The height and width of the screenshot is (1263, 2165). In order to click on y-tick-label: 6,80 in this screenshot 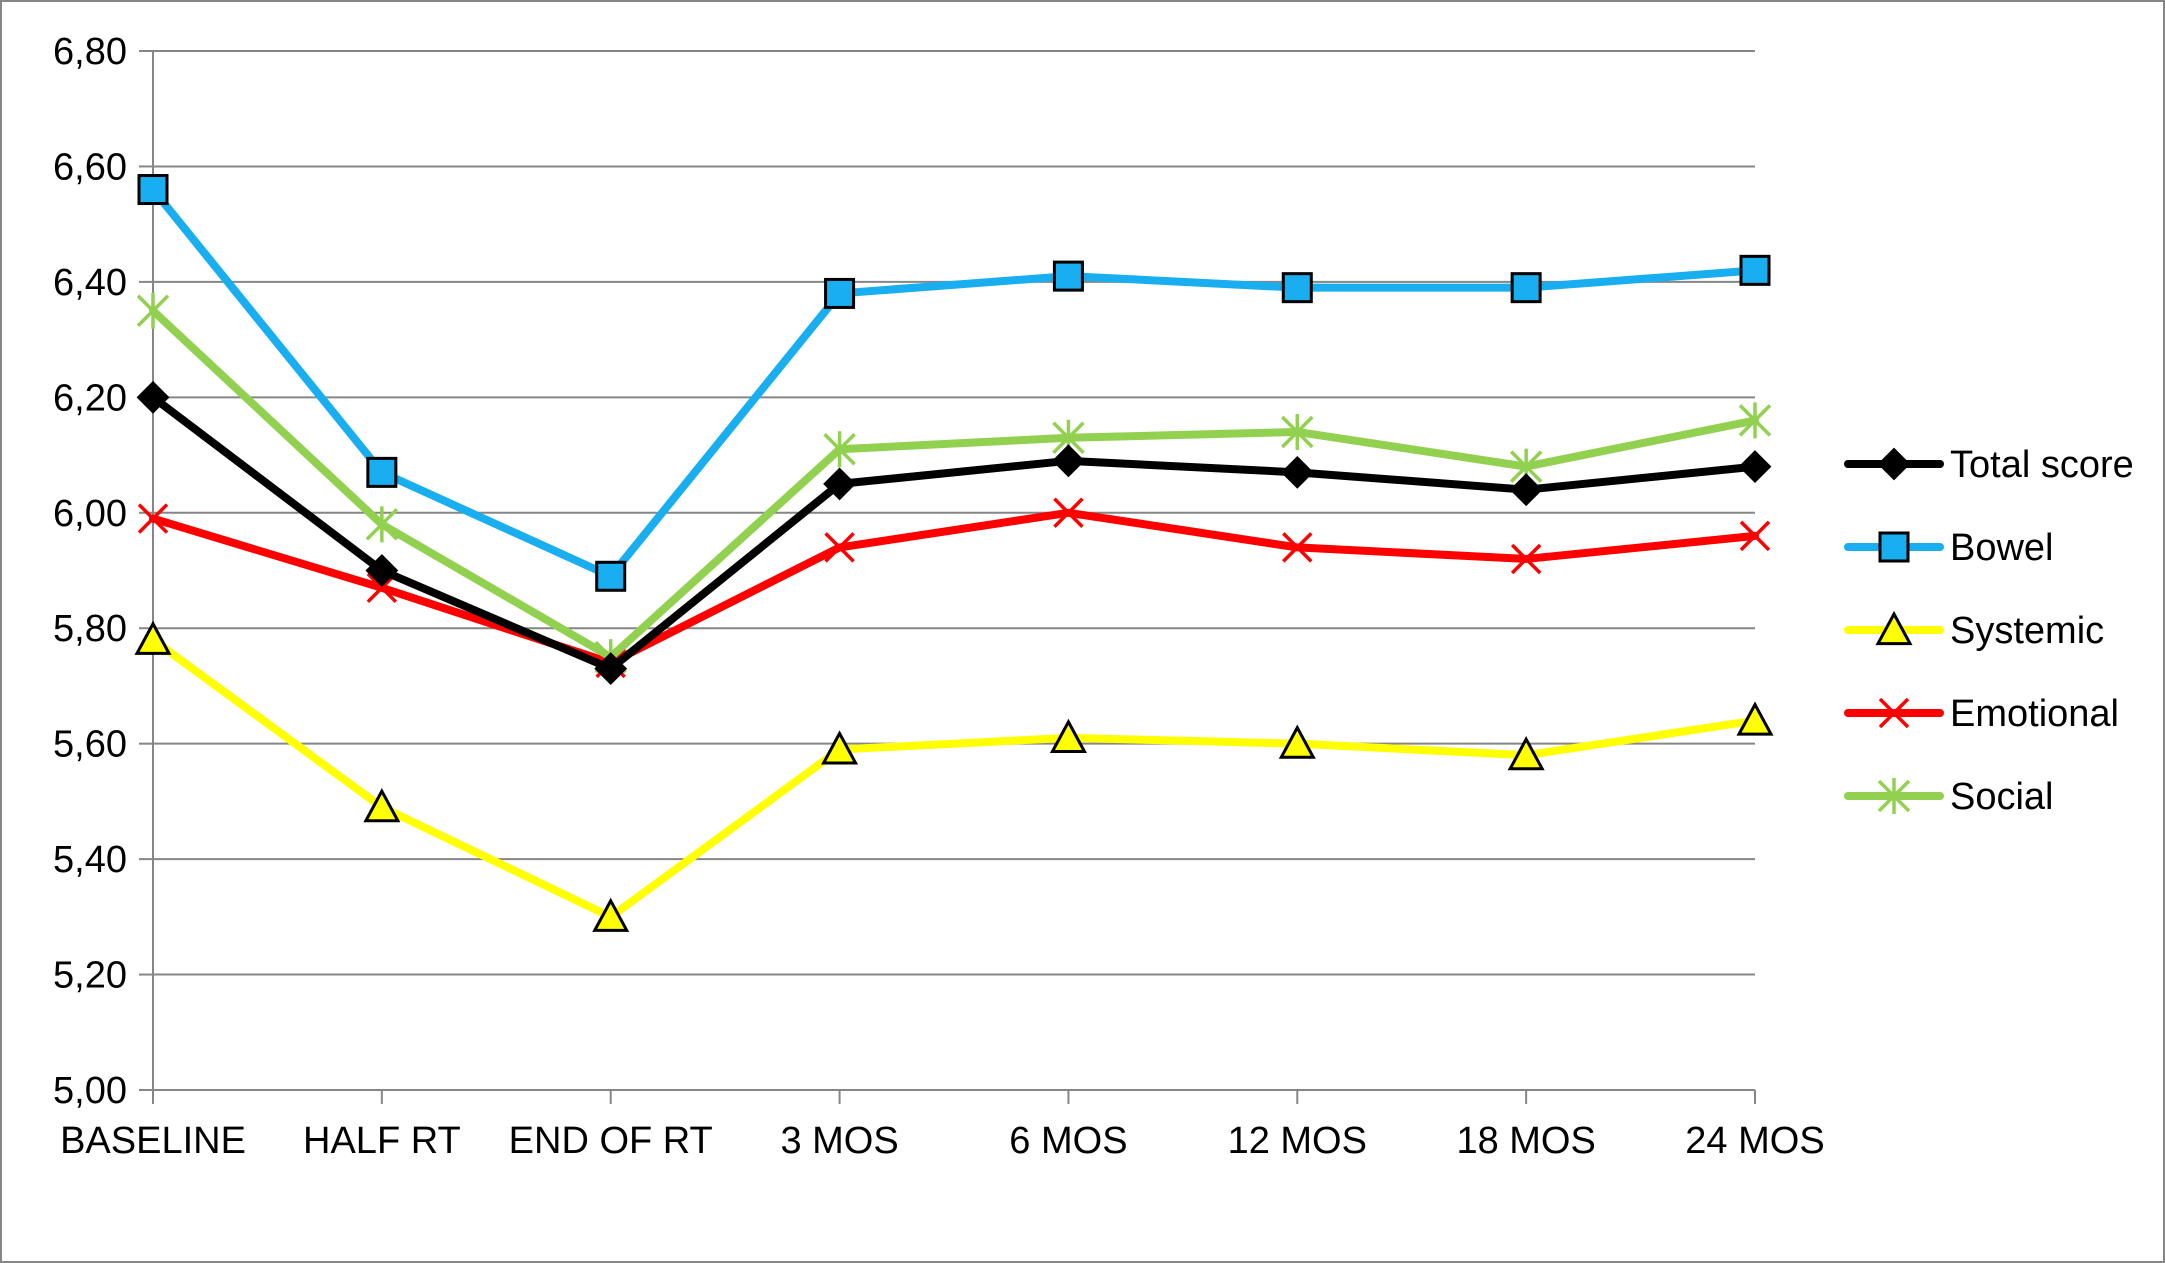, I will do `click(90, 52)`.